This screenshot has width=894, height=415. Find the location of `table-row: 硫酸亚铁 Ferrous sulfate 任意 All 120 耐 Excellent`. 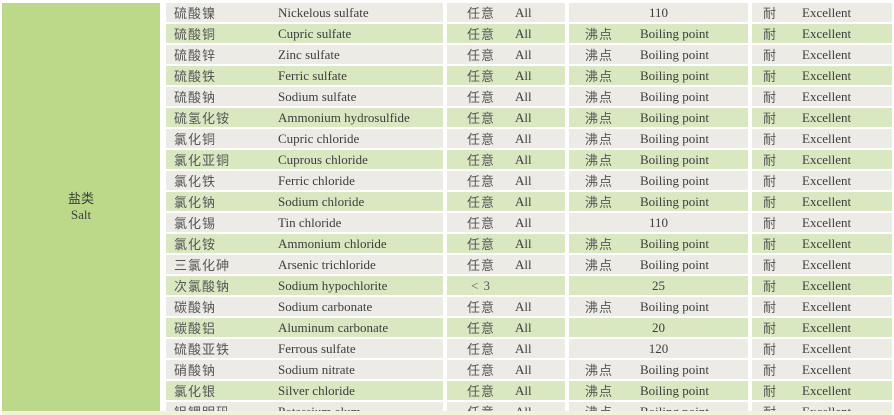

table-row: 硫酸亚铁 Ferrous sulfate 任意 All 120 耐 Excellent is located at coordinates (526, 349).